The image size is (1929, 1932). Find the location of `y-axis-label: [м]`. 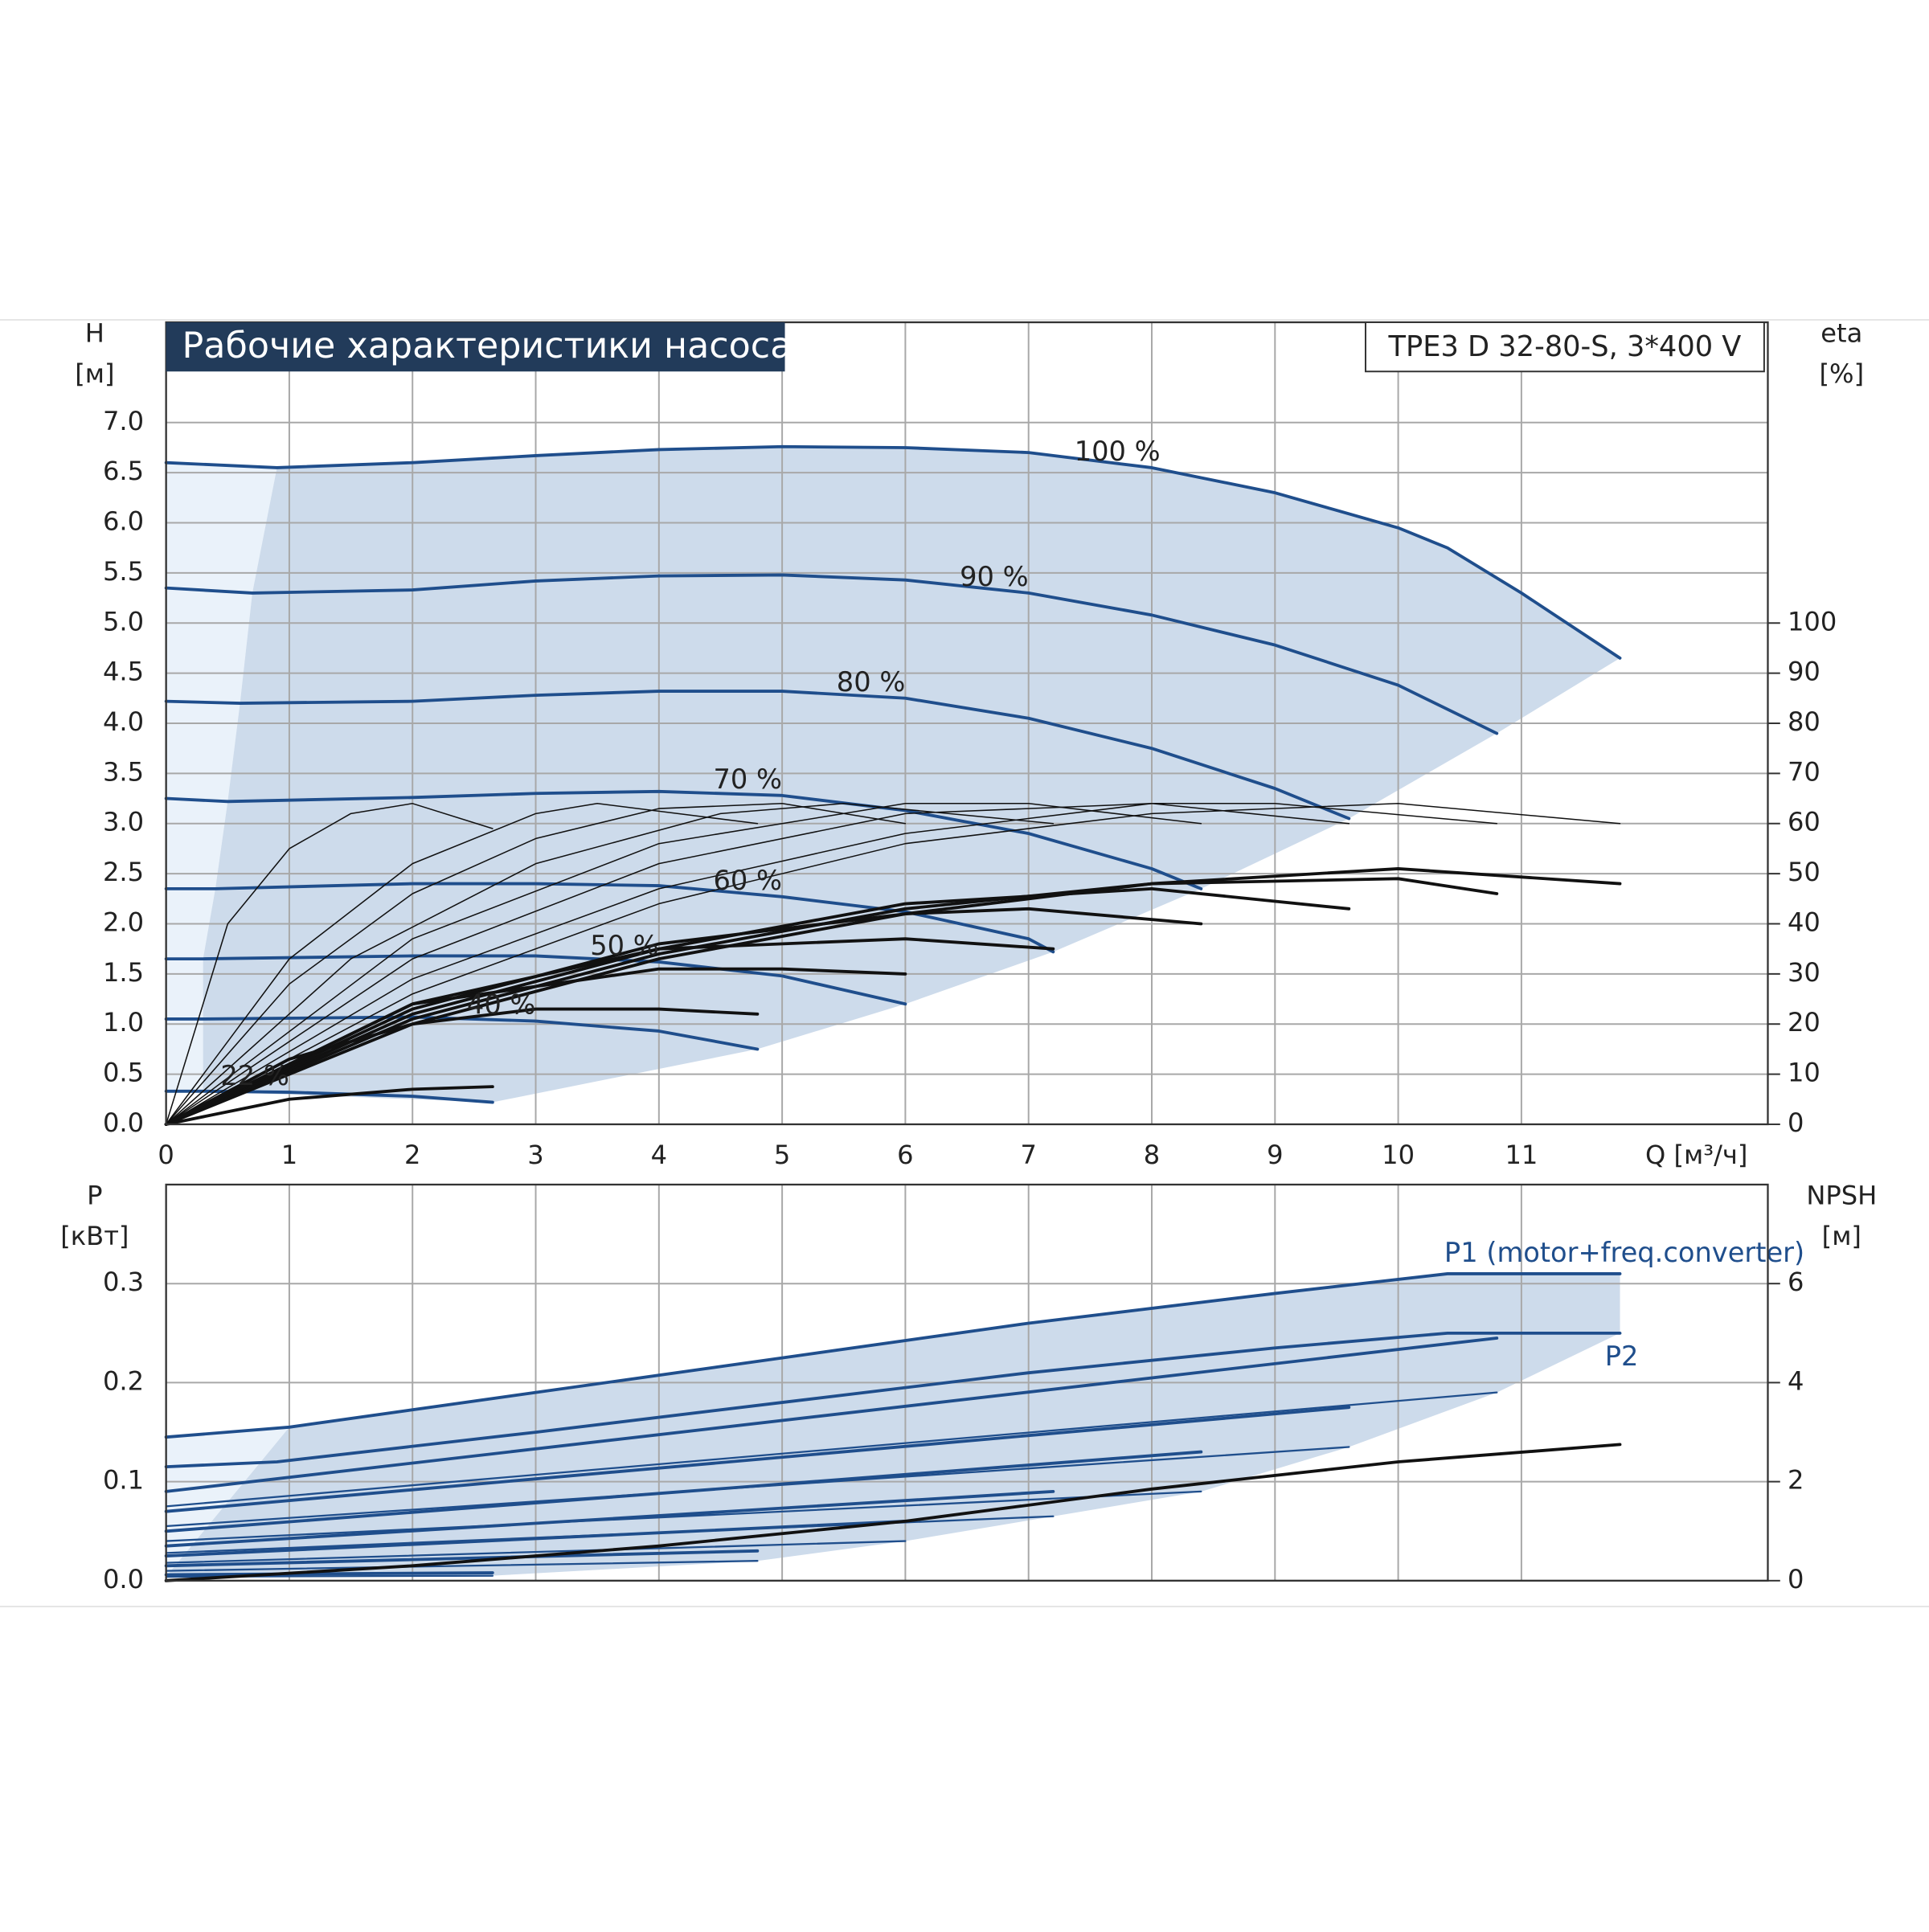

y-axis-label: [м] is located at coordinates (94, 373).